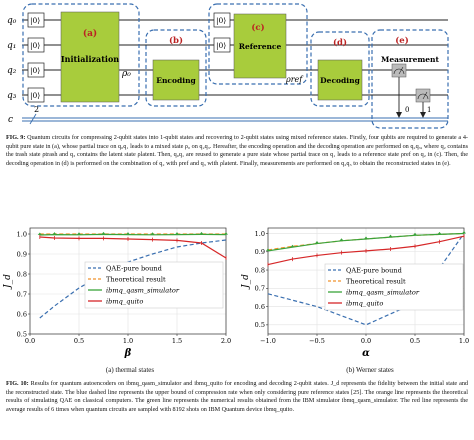 The image size is (474, 440). What do you see at coordinates (177, 341) in the screenshot?
I see `x-tick-label: 1.5` at bounding box center [177, 341].